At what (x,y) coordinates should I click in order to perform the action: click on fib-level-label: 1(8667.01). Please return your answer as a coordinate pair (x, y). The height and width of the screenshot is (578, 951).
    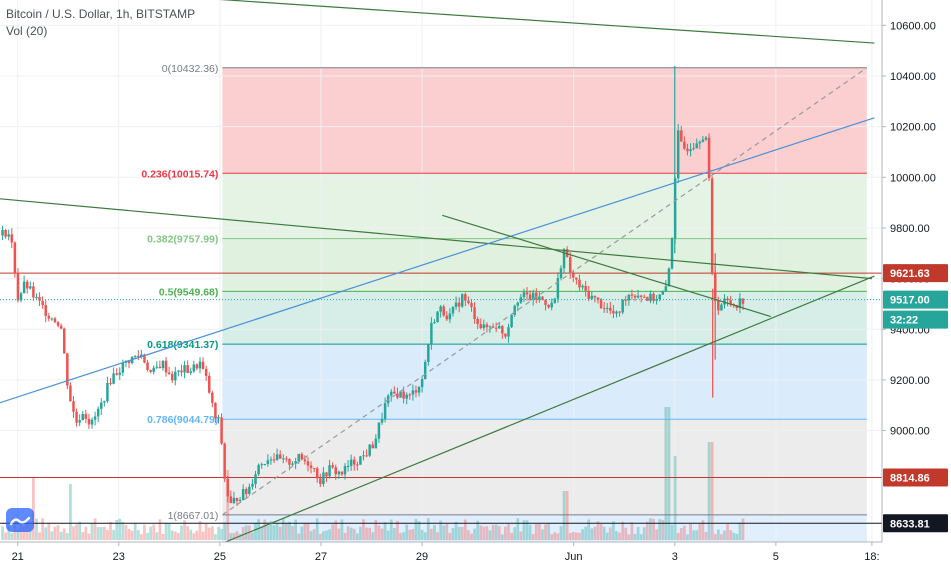
    Looking at the image, I should click on (193, 516).